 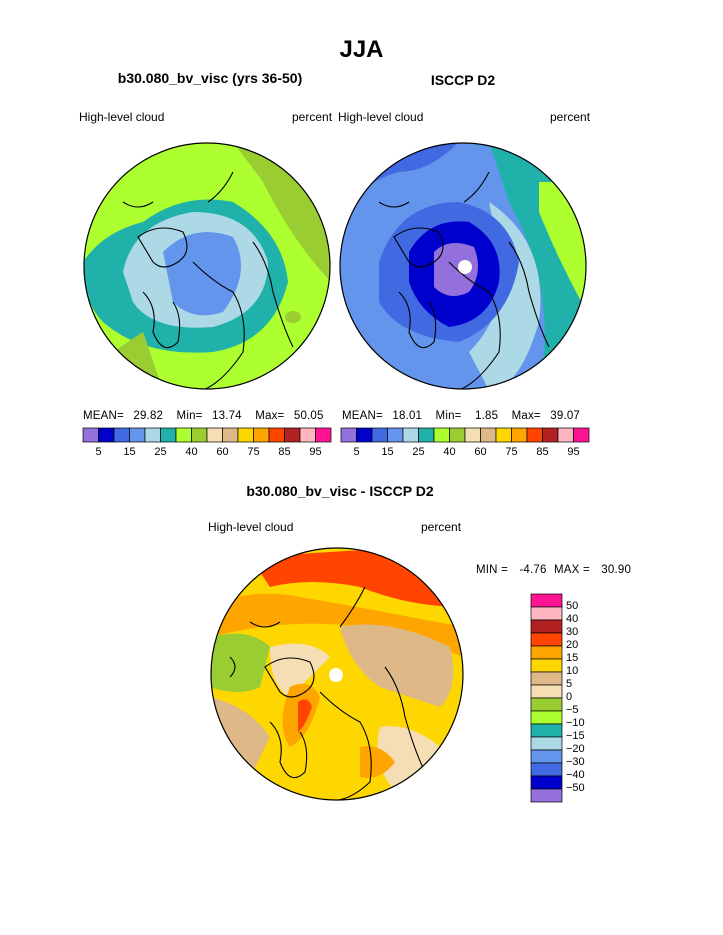 What do you see at coordinates (251, 527) in the screenshot?
I see `diff-field-label: High-level cloud` at bounding box center [251, 527].